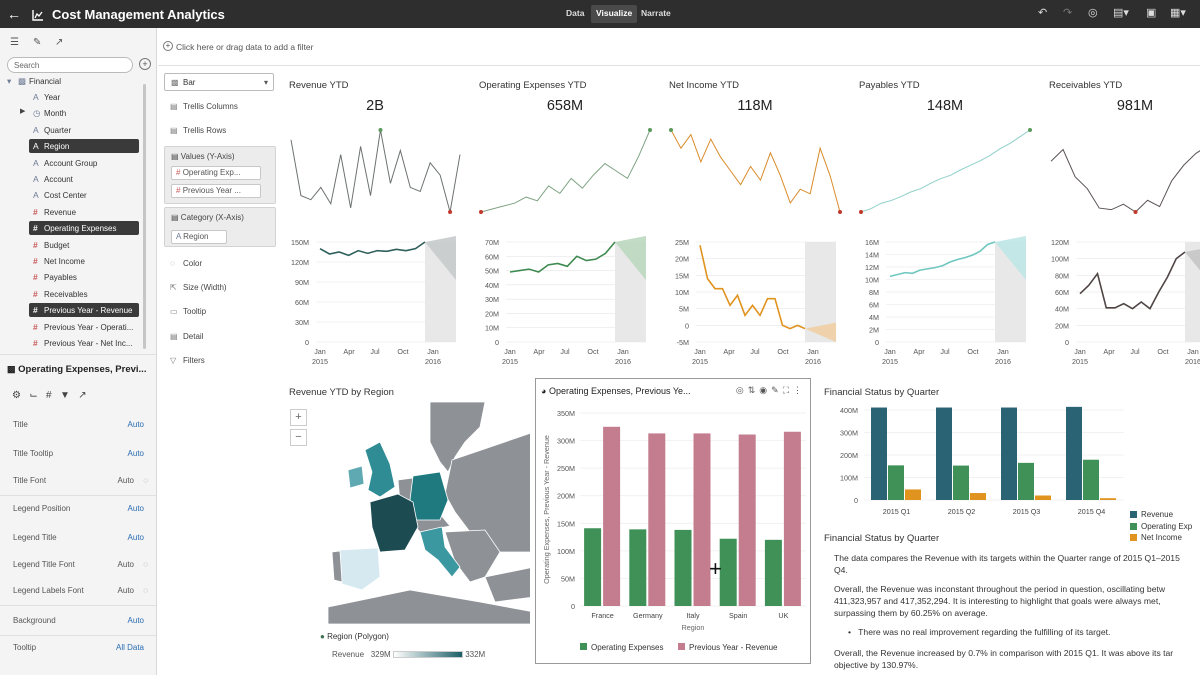 This screenshot has height=675, width=1200. What do you see at coordinates (81, 620) in the screenshot?
I see `property-row: Background Auto` at bounding box center [81, 620].